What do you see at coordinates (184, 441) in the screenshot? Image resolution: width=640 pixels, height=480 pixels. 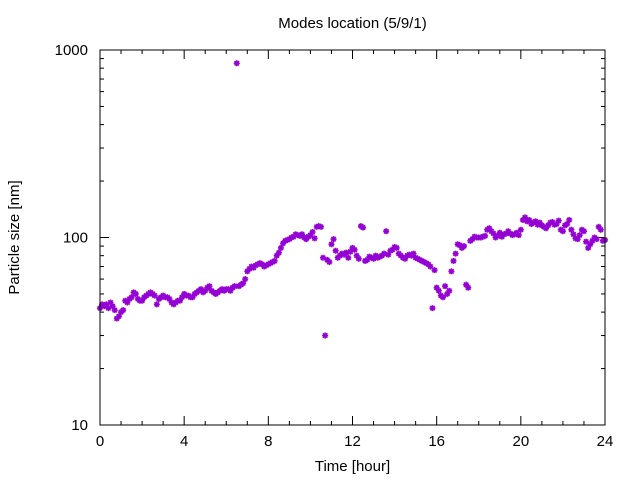 I see `x-tick-label: 4` at bounding box center [184, 441].